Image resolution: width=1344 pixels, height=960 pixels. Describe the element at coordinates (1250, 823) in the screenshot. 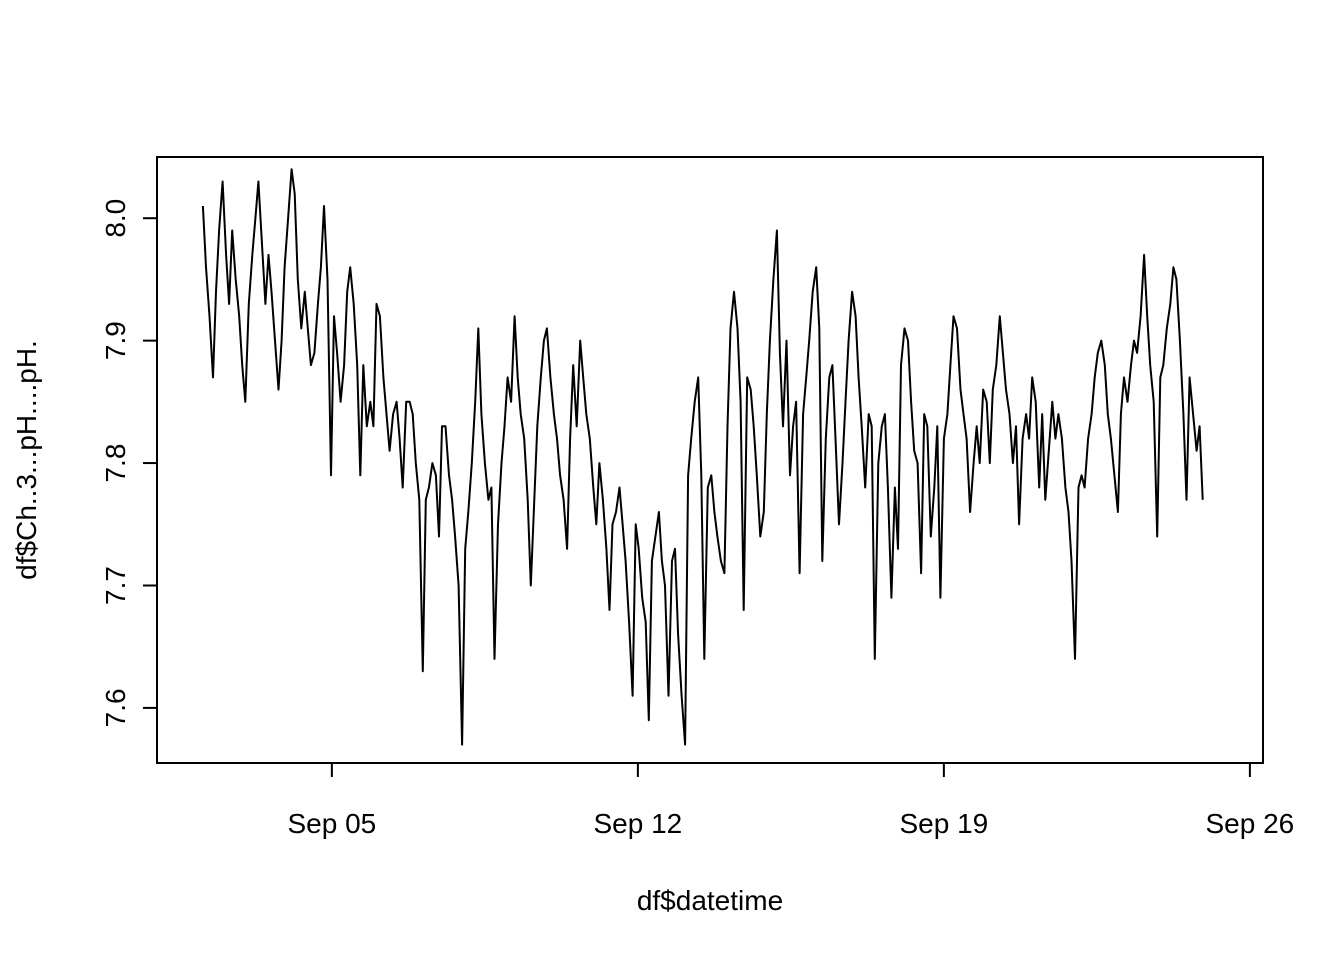

I see `x-tick-label: Sep 26` at that location.